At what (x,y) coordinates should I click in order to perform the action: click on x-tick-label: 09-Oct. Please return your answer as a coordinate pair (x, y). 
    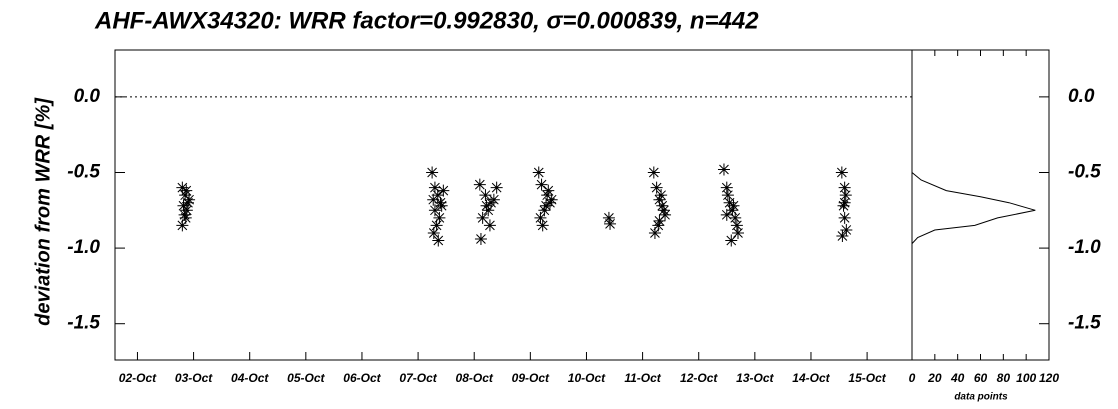
    Looking at the image, I should click on (531, 378).